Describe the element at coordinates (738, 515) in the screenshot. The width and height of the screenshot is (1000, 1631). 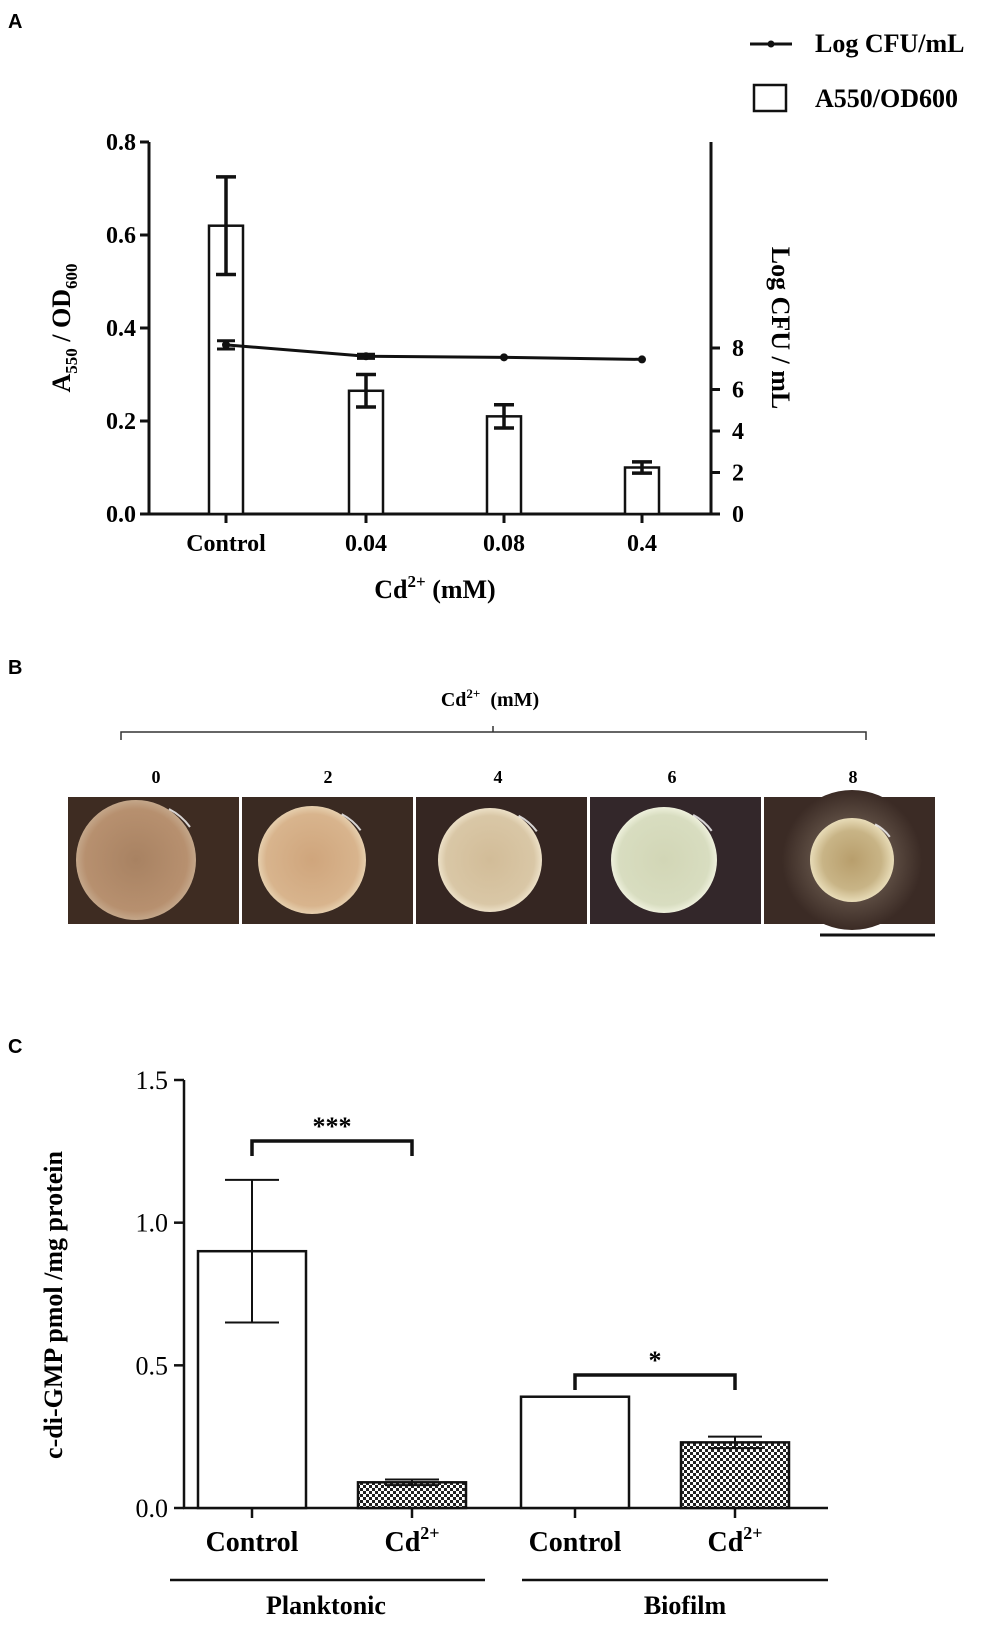
I see `a-right-tick-label: 0` at that location.